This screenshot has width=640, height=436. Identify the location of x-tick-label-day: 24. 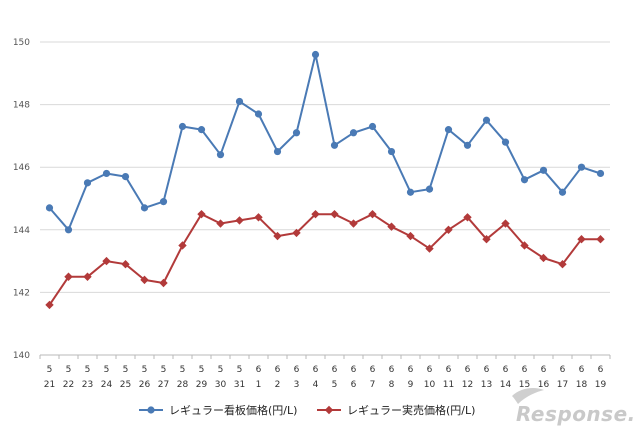
(107, 385).